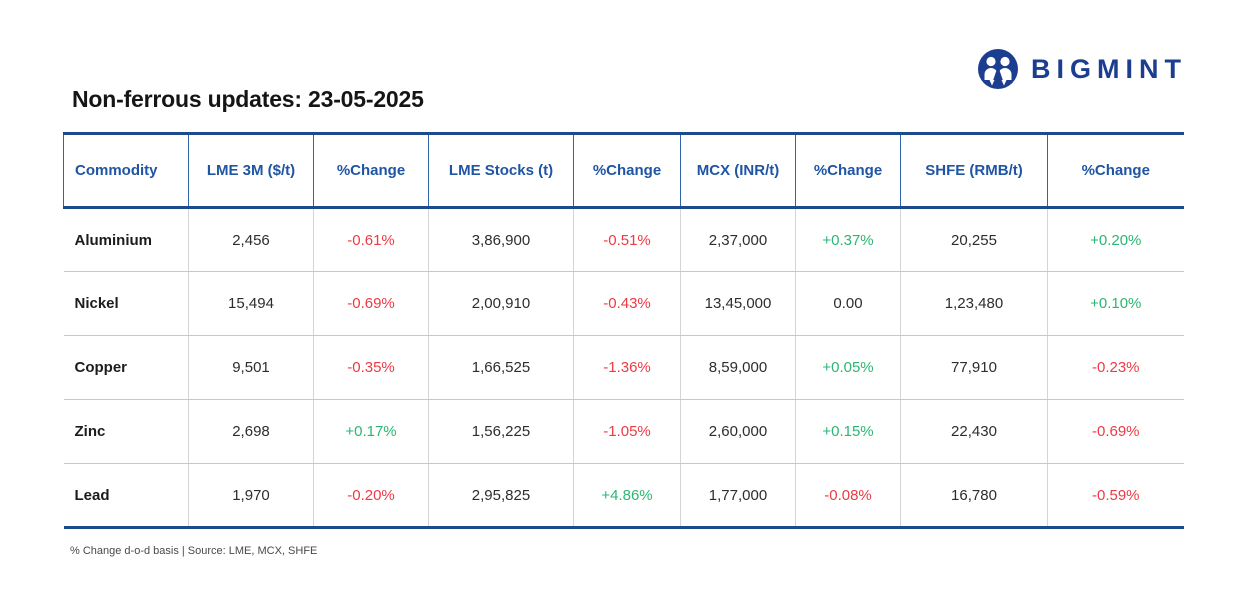  I want to click on shfe-price: 16,780, so click(974, 496).